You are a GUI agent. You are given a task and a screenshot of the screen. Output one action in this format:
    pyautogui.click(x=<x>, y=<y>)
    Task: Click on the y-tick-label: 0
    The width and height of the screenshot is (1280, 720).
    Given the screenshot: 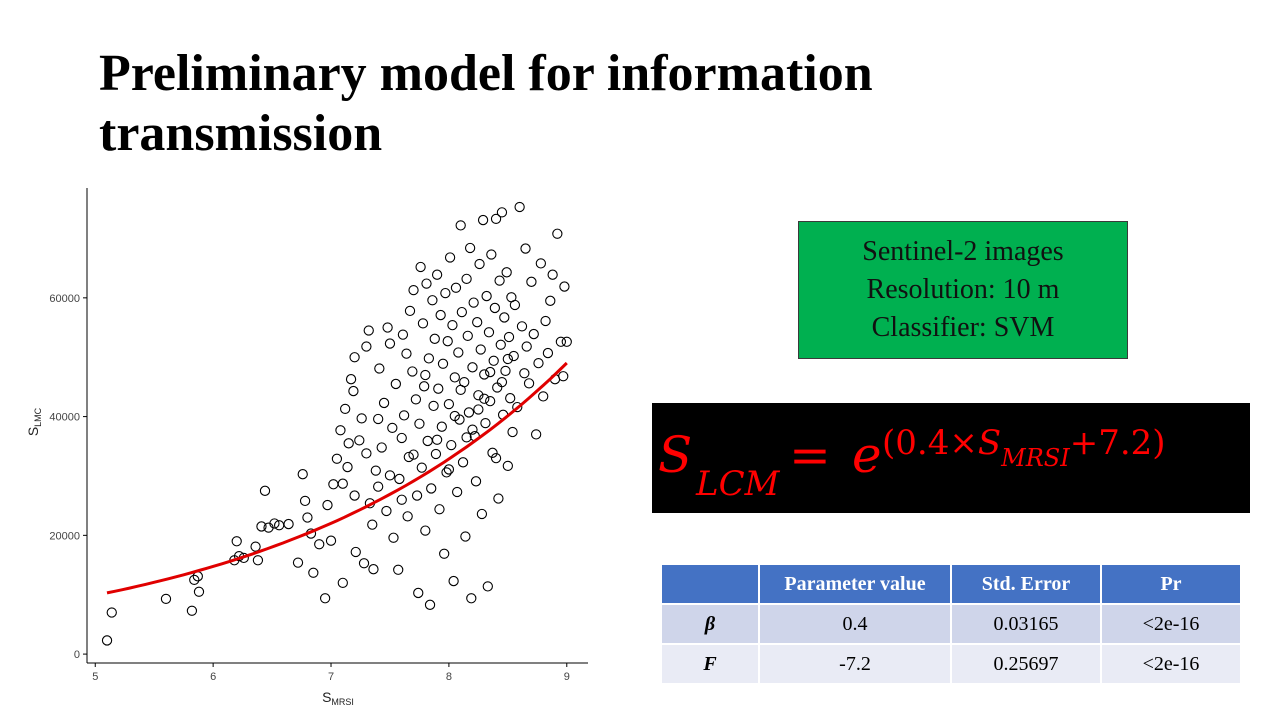 What is the action you would take?
    pyautogui.click(x=77, y=655)
    